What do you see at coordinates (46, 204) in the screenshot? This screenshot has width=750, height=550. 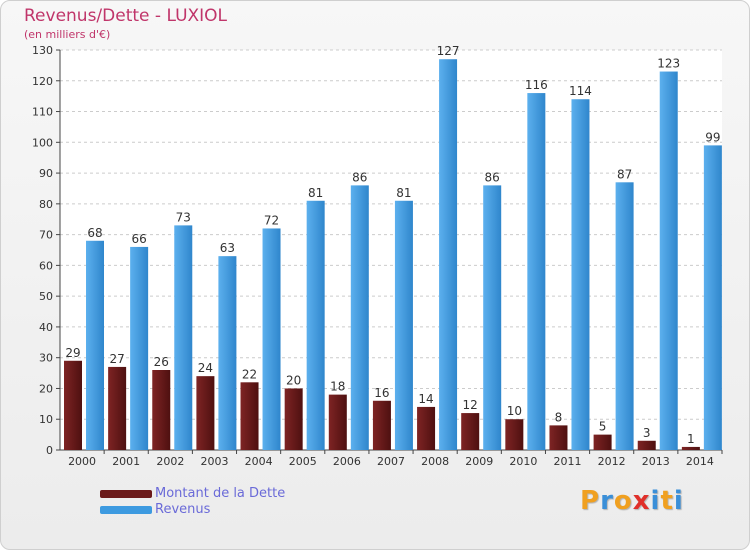 I see `y-tick-label: 80` at bounding box center [46, 204].